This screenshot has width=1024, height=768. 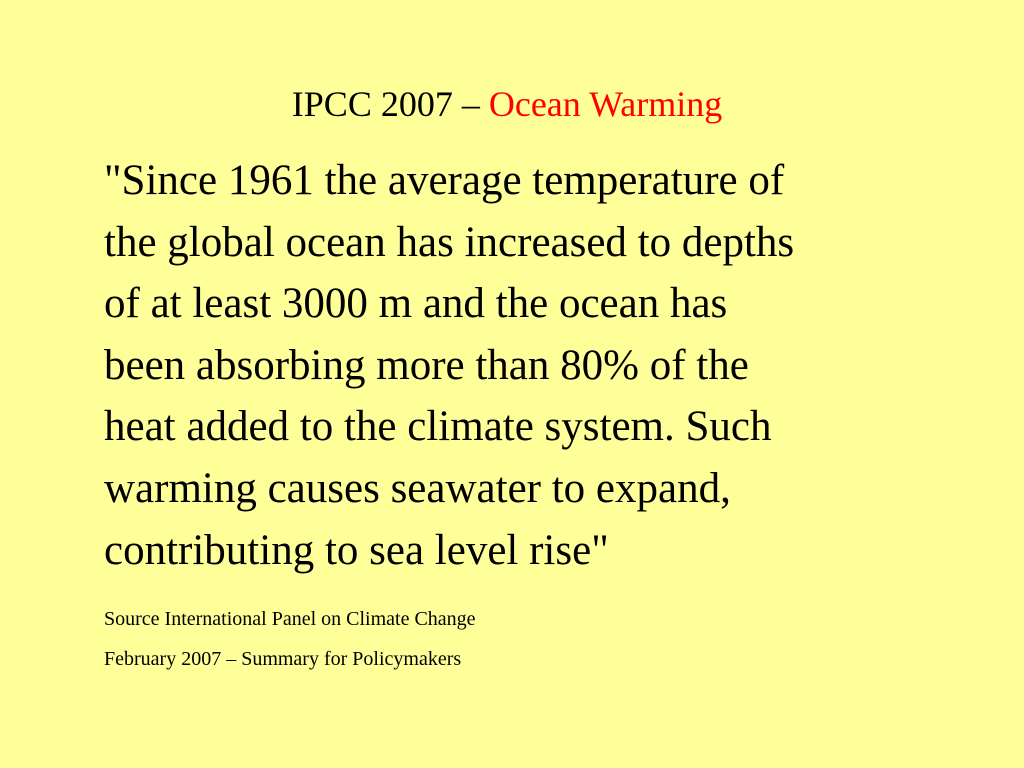 I want to click on quote-line: the global ocean has increased to depths, so click(x=449, y=242).